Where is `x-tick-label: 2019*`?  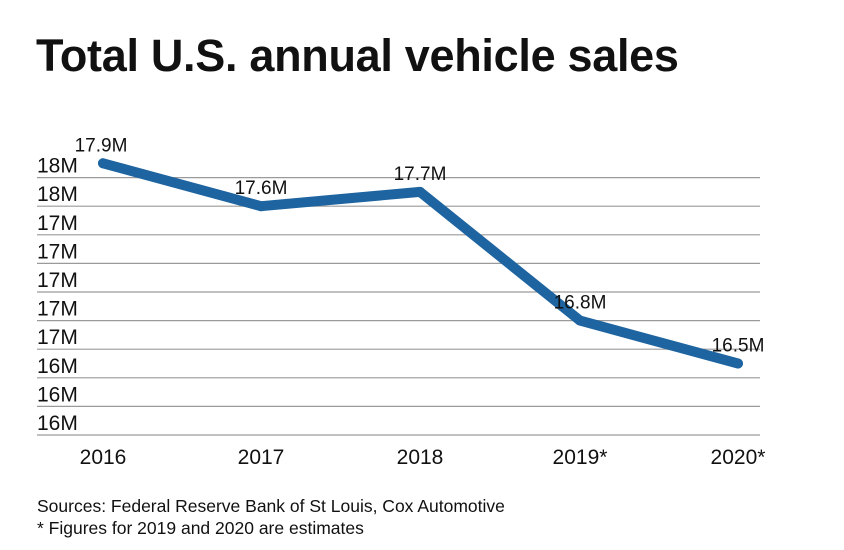 x-tick-label: 2019* is located at coordinates (580, 457).